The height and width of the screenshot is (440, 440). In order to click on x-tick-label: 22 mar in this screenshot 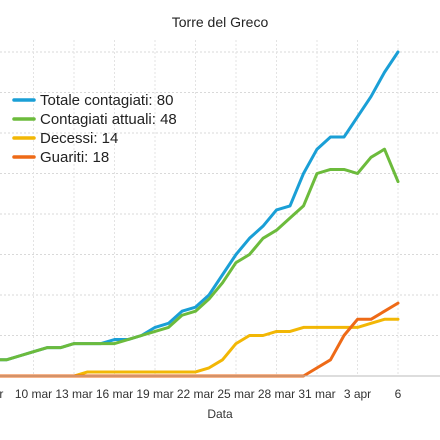, I will do `click(195, 394)`.